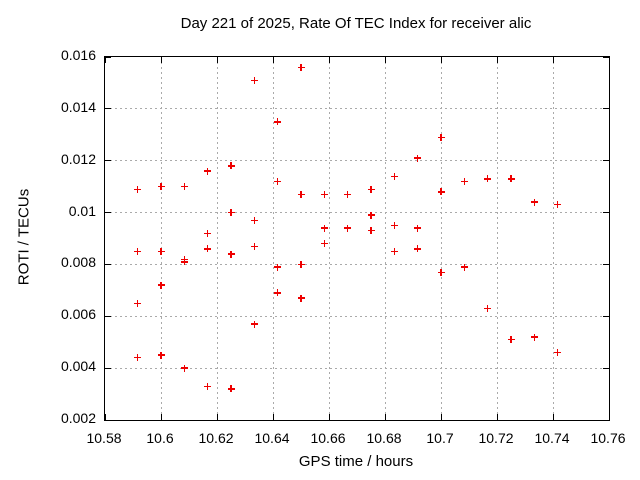 The image size is (640, 480). I want to click on x-tick-label: 10.64, so click(272, 438).